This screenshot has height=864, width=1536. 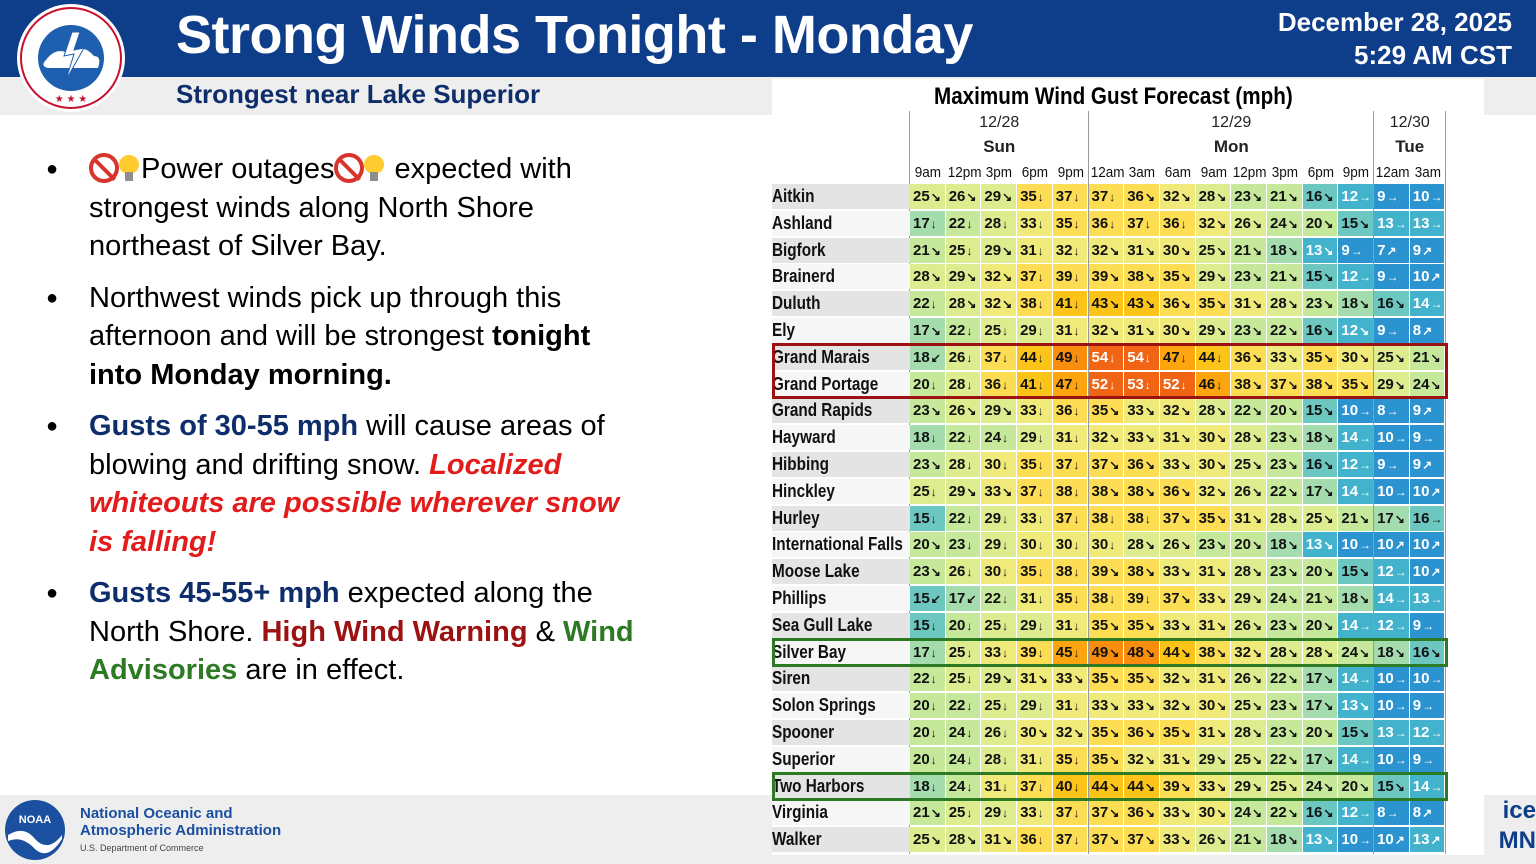 I want to click on gust-cell: 33↘, so click(x=1177, y=840).